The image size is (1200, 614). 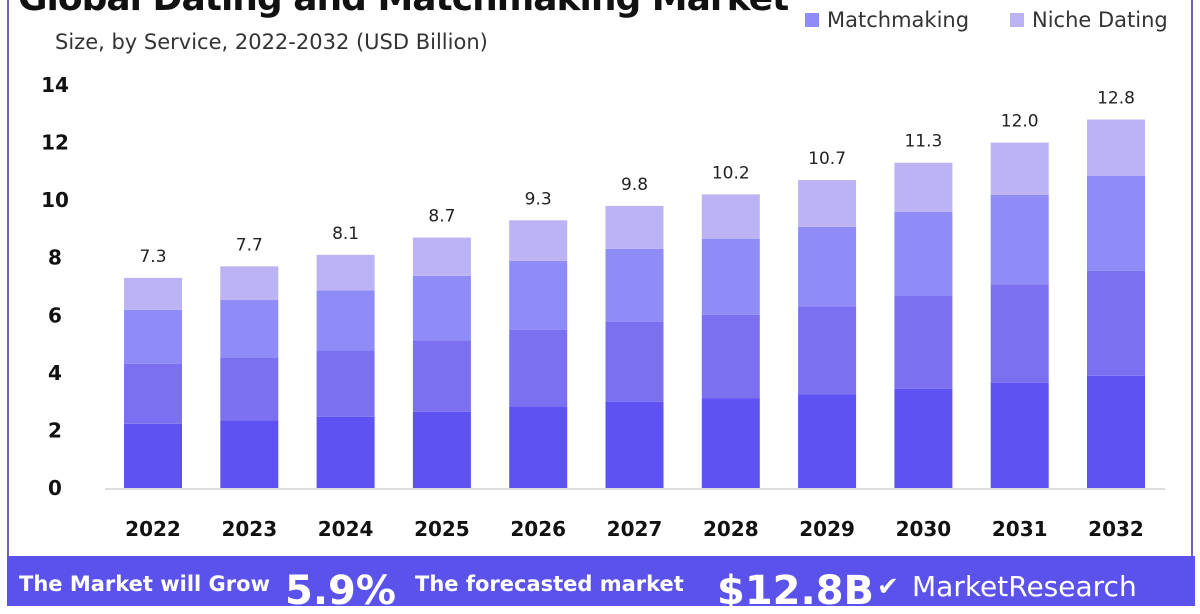 I want to click on x-tick-label: 2028, so click(x=731, y=529).